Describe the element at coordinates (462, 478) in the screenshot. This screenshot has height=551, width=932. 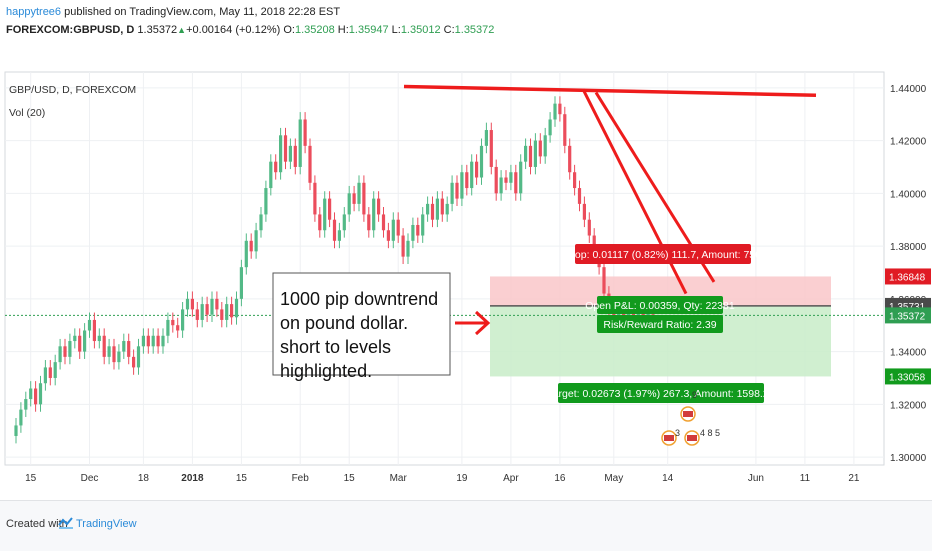
I see `x-tick-label: 19` at that location.